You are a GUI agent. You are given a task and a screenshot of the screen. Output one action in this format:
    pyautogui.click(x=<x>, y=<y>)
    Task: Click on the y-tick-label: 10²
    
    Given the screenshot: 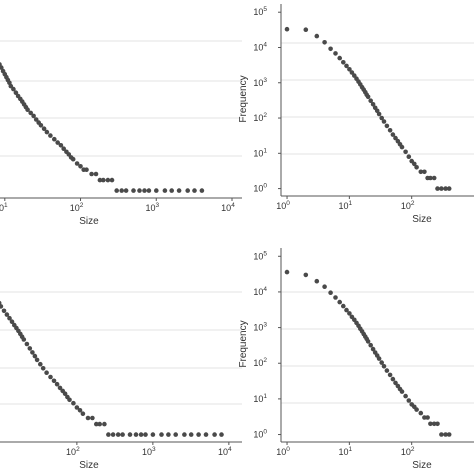 What is the action you would take?
    pyautogui.click(x=260, y=362)
    